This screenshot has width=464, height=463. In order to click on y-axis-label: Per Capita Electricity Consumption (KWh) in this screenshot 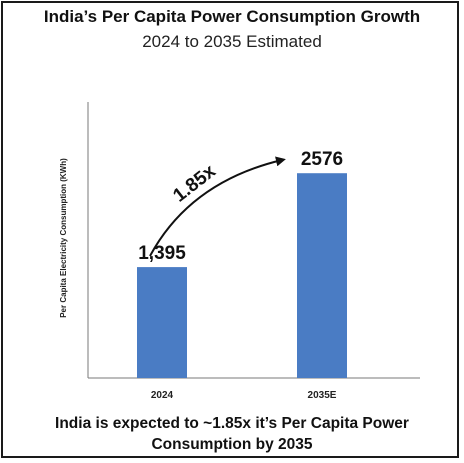, I will do `click(63, 238)`.